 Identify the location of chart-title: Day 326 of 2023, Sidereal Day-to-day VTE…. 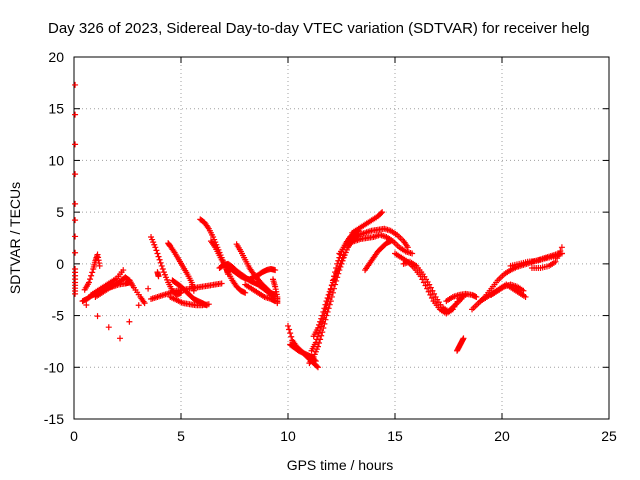
(319, 28).